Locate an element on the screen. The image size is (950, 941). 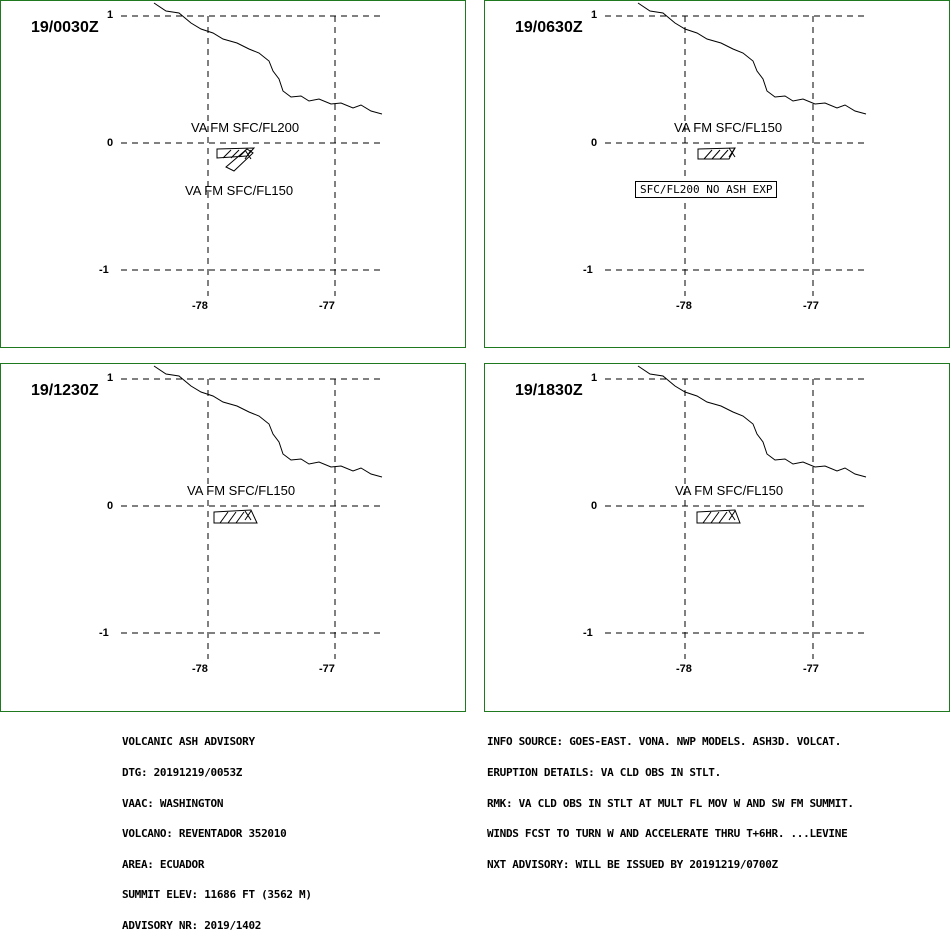
advisory-line: VOLCANIC ASH ADVISORY is located at coordinates (188, 742).